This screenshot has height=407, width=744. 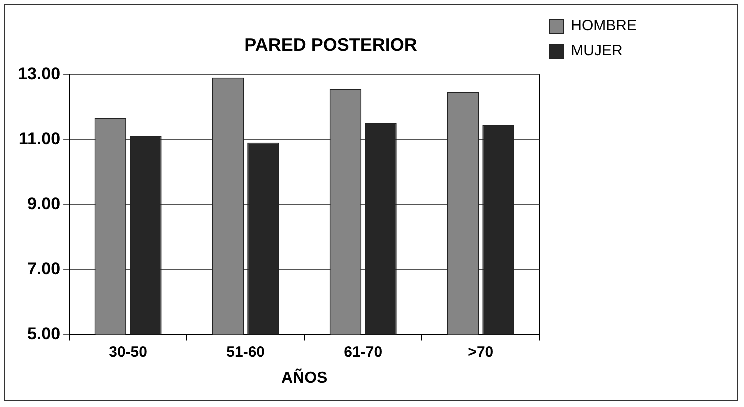 What do you see at coordinates (331, 44) in the screenshot?
I see `chart-title: PARED POSTERIOR` at bounding box center [331, 44].